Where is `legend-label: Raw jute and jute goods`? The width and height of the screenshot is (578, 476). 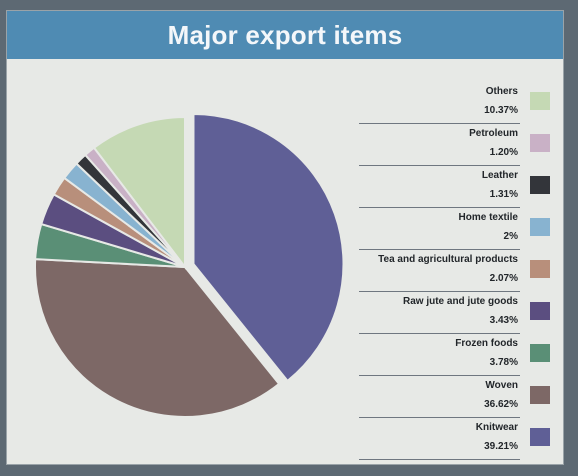
legend-label: Raw jute and jute goods is located at coordinates (460, 301).